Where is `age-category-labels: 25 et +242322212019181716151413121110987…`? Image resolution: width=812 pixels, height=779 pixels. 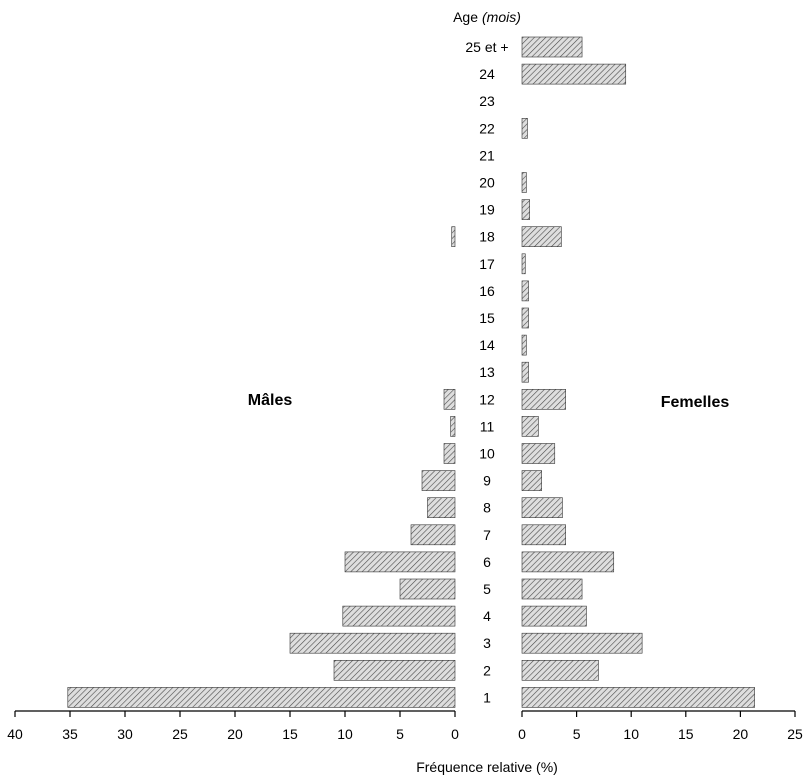 age-category-labels: 25 et +242322212019181716151413121110987… is located at coordinates (486, 372).